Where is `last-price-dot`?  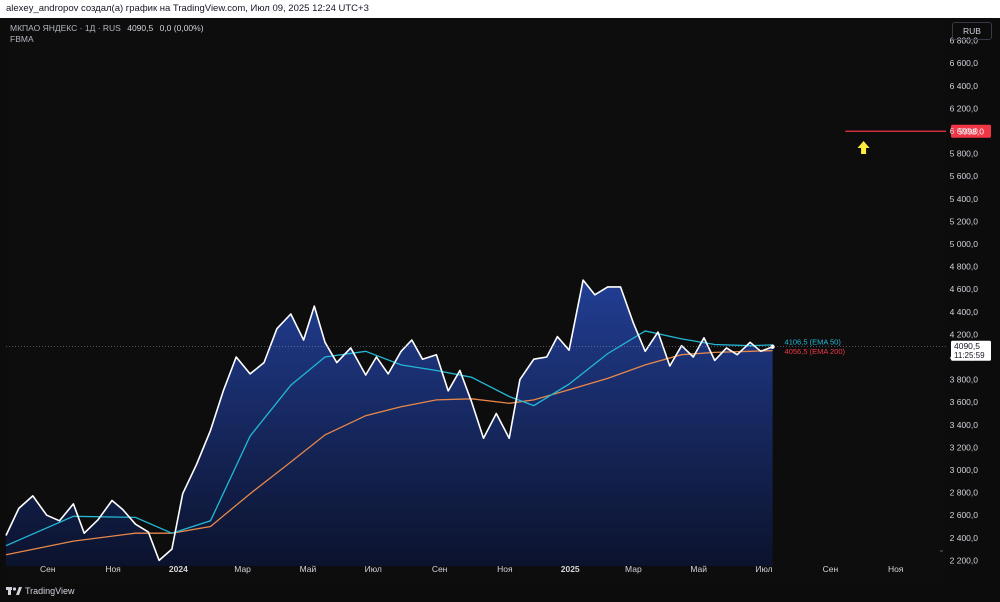
last-price-dot is located at coordinates (772, 346).